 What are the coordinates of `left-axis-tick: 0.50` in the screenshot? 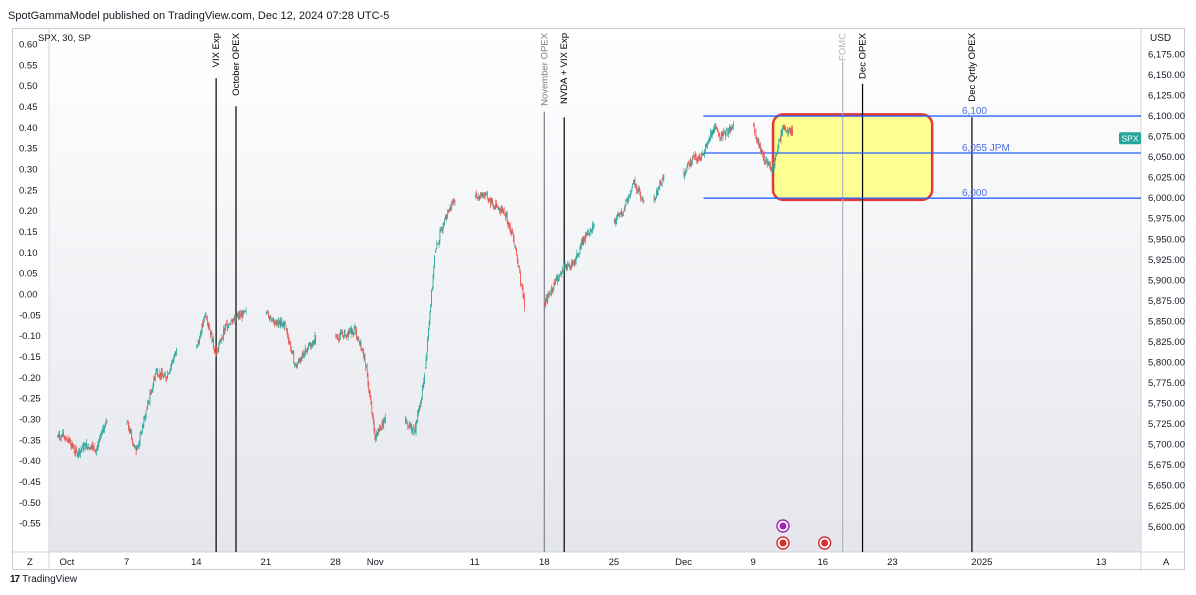 It's located at (28, 86).